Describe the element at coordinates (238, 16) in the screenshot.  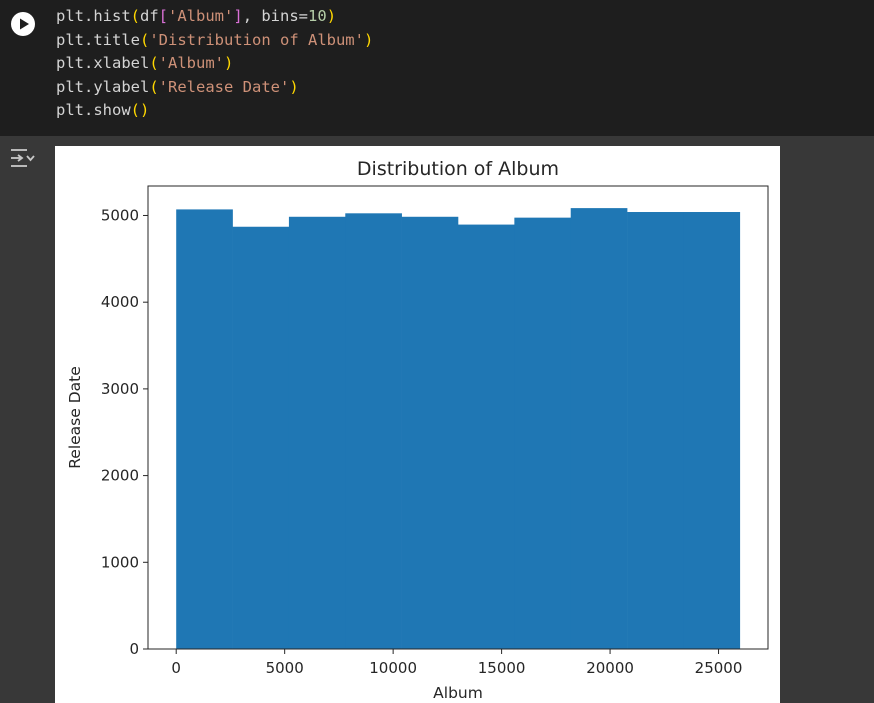
I see `code-token: ]` at that location.